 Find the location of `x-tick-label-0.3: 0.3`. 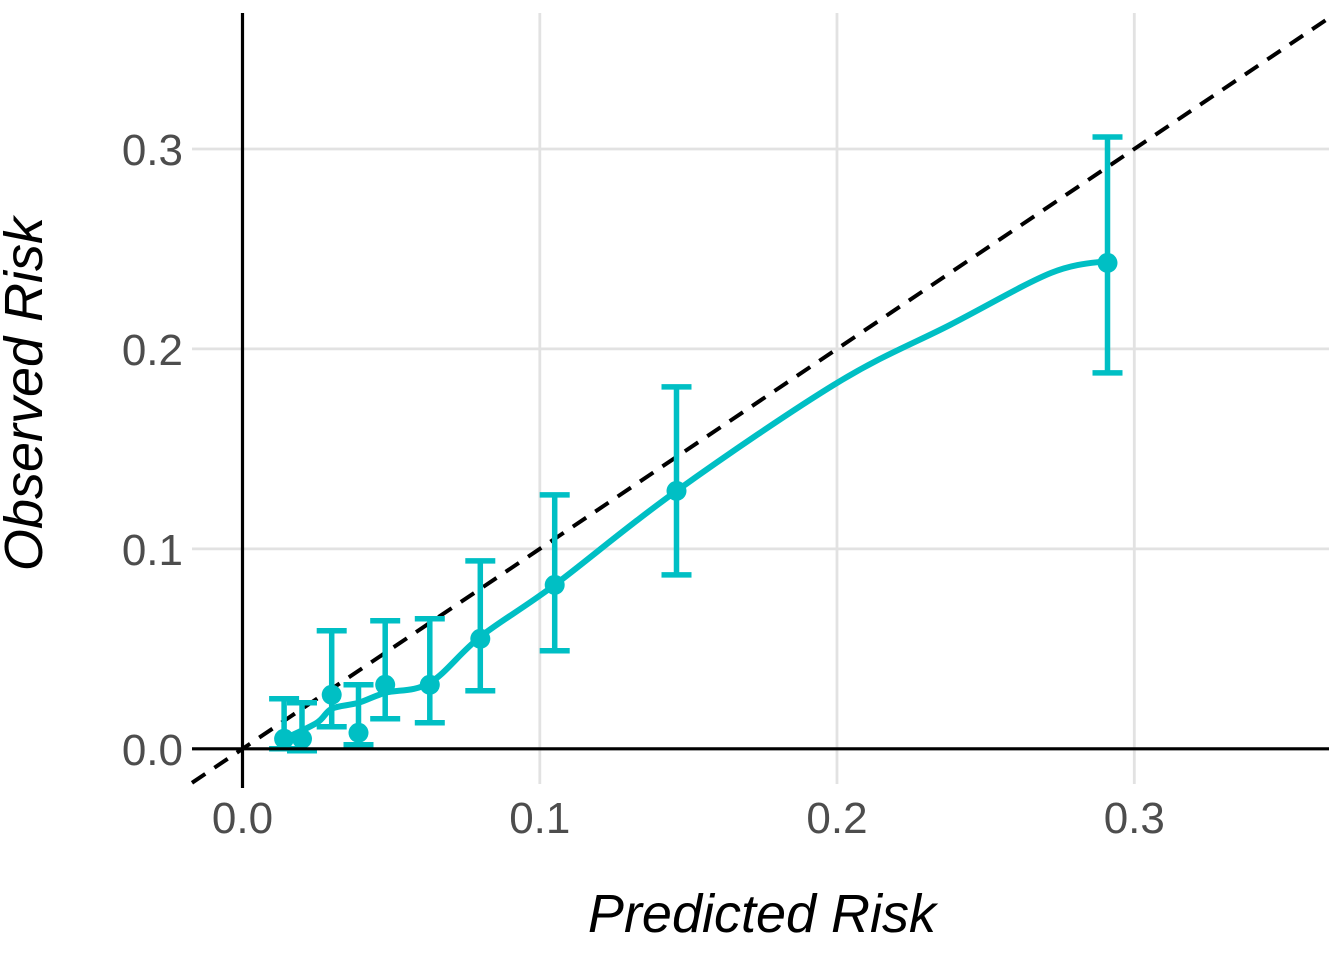

x-tick-label-0.3: 0.3 is located at coordinates (1134, 818).